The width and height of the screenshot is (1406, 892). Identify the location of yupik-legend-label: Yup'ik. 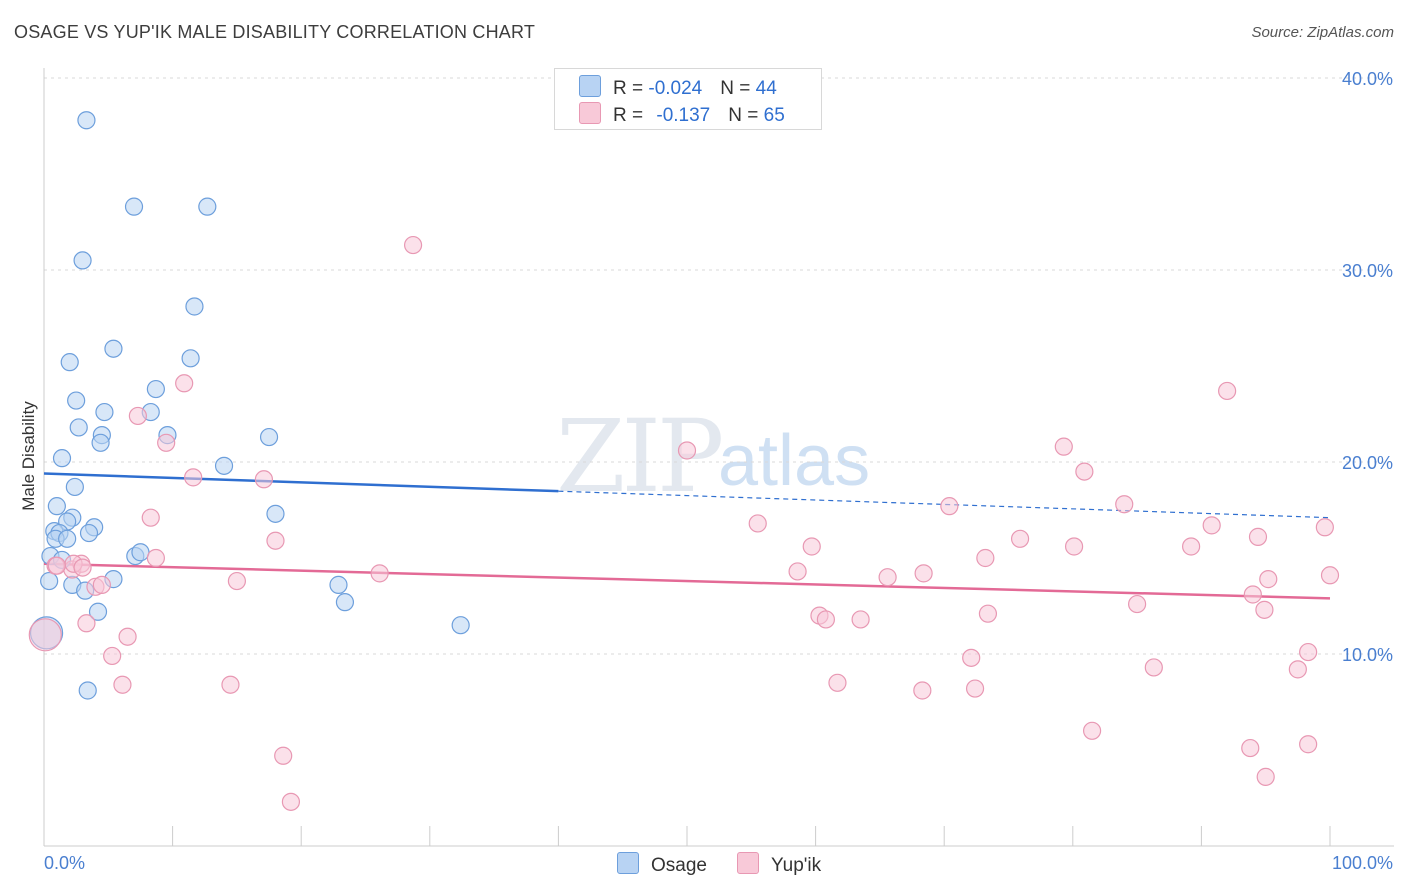
(796, 865).